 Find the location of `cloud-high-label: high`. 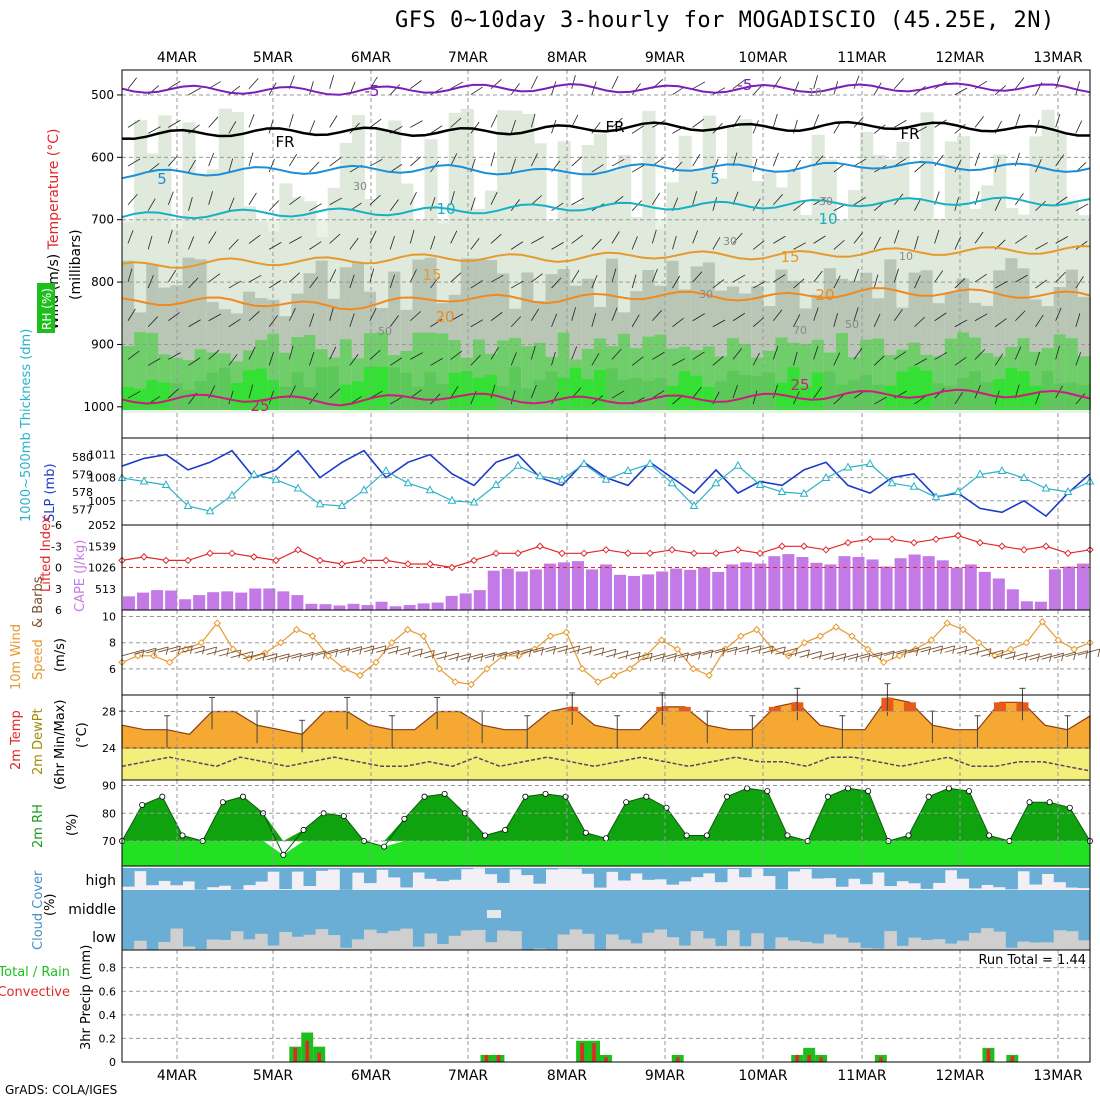

cloud-high-label: high is located at coordinates (100, 881).